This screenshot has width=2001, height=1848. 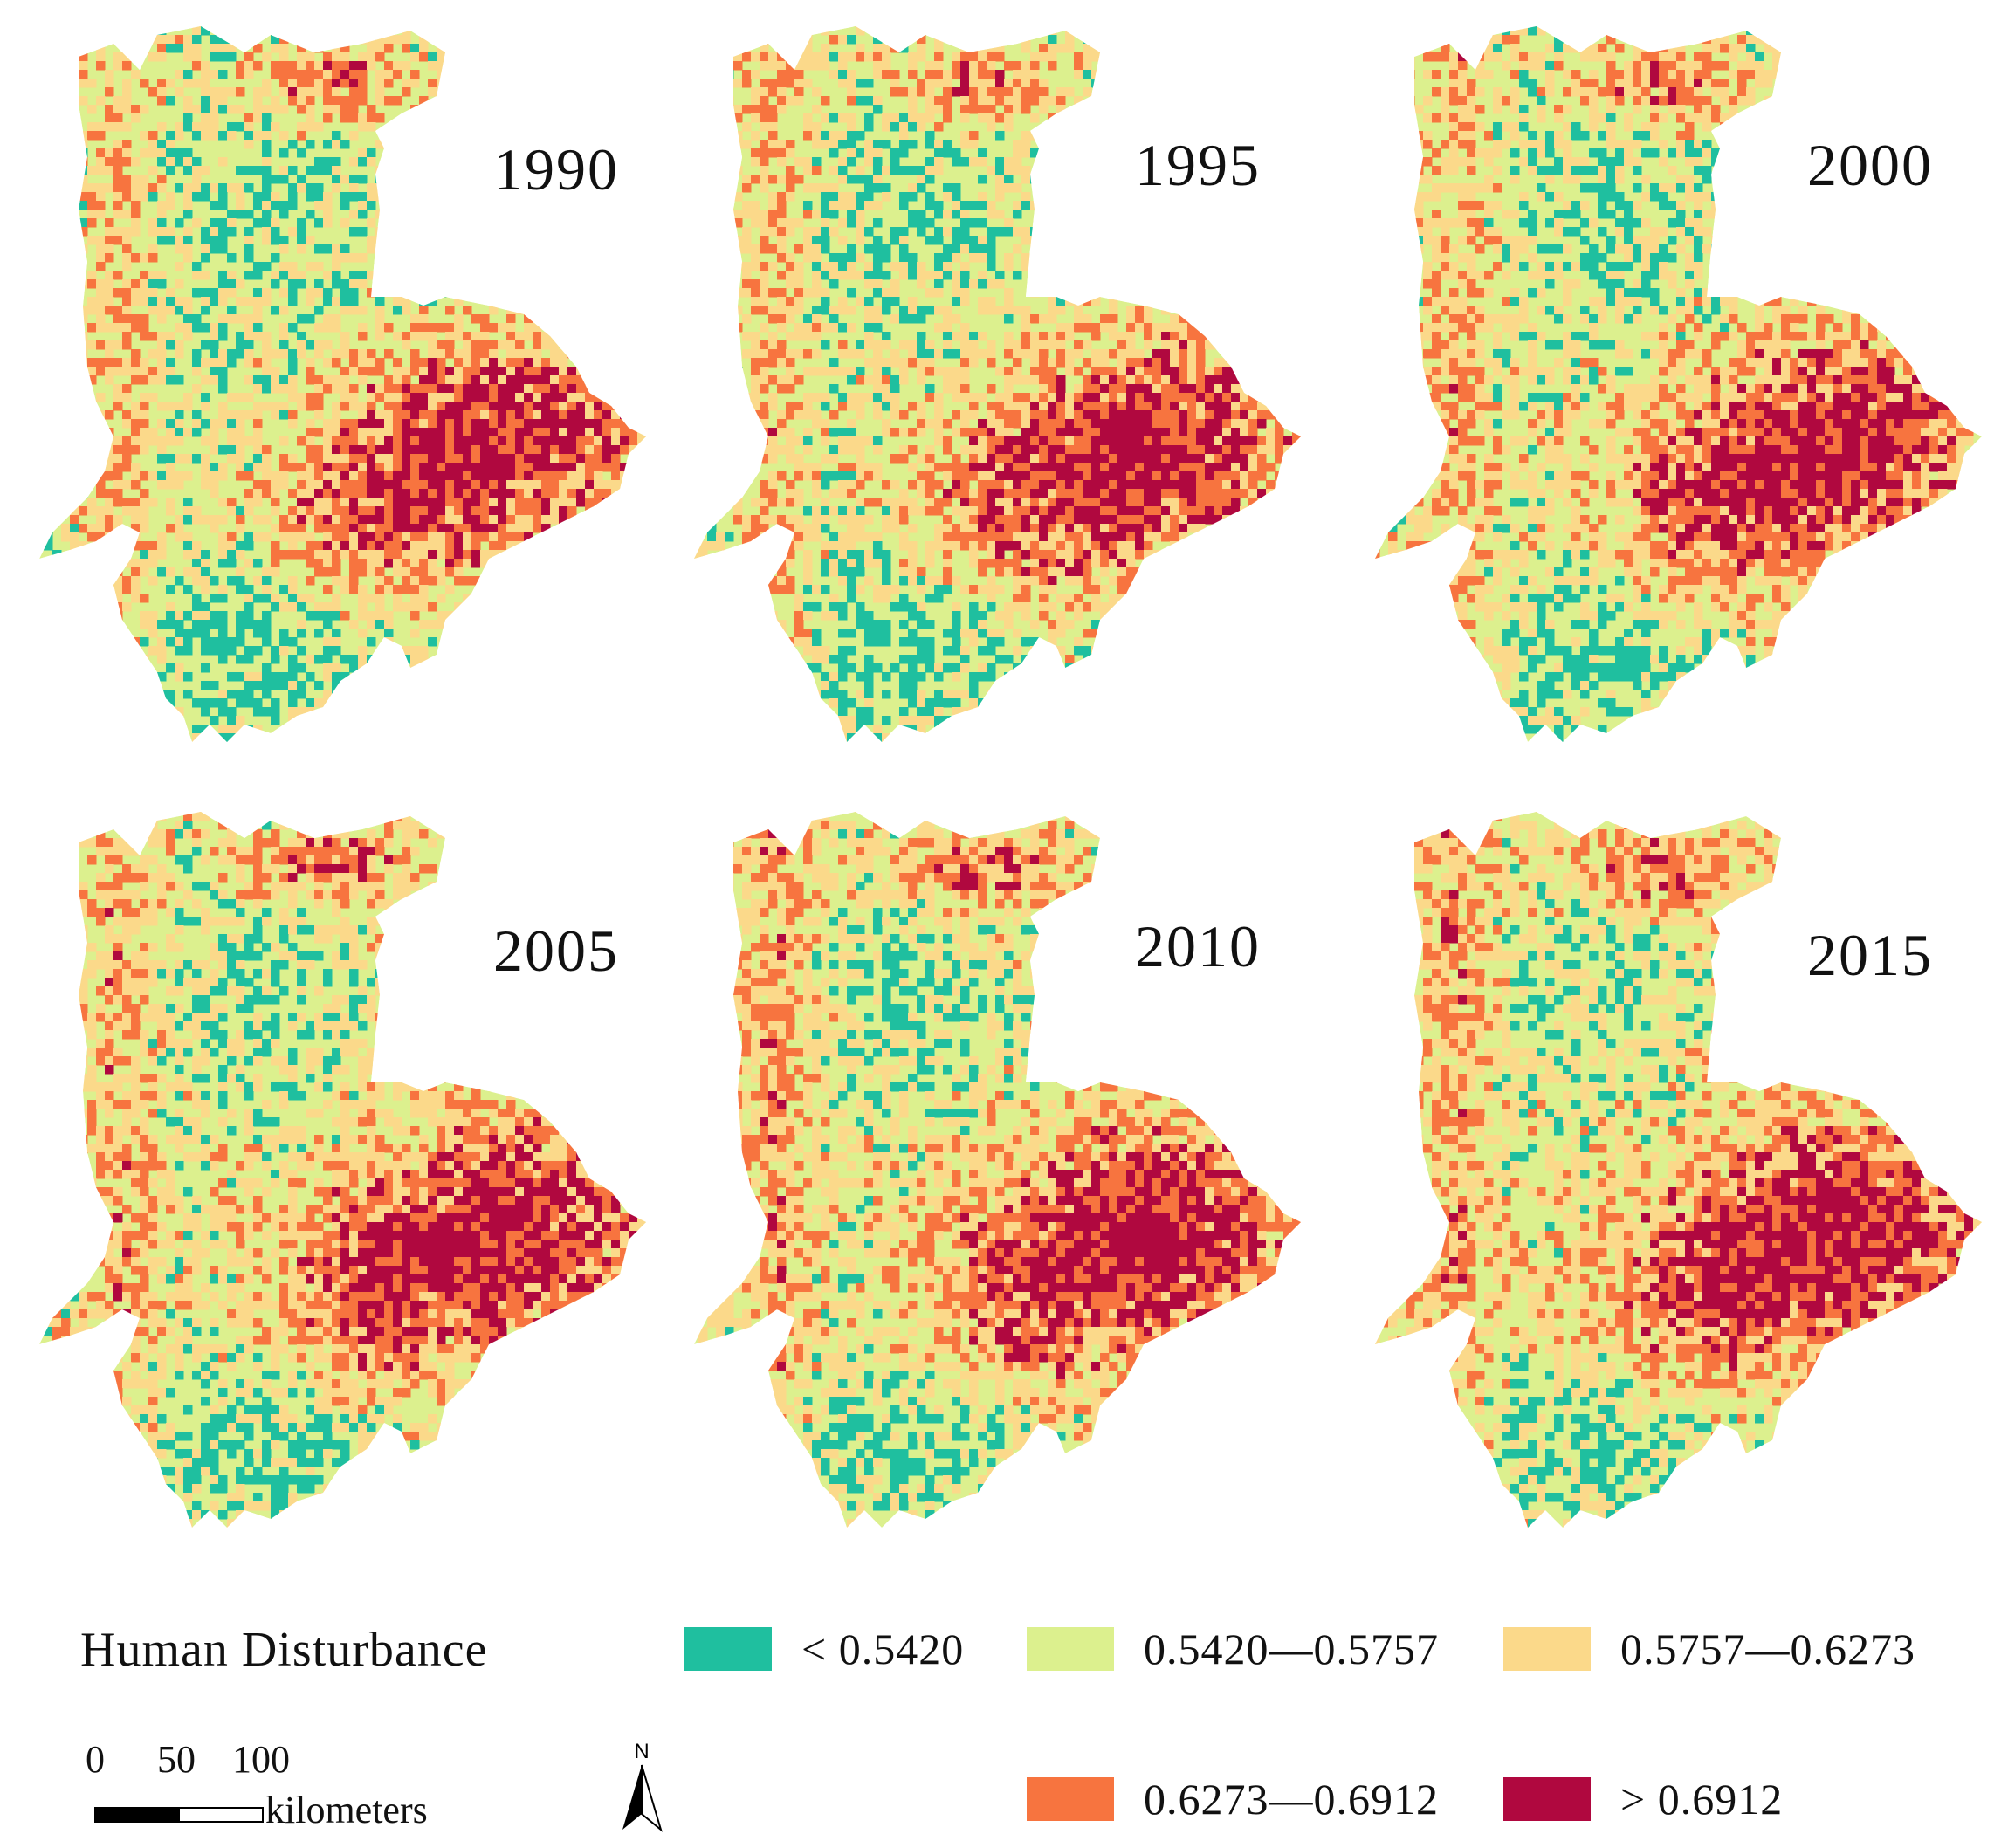 What do you see at coordinates (1291, 1799) in the screenshot?
I see `legend-label-class-4: 0.6273—0.6912` at bounding box center [1291, 1799].